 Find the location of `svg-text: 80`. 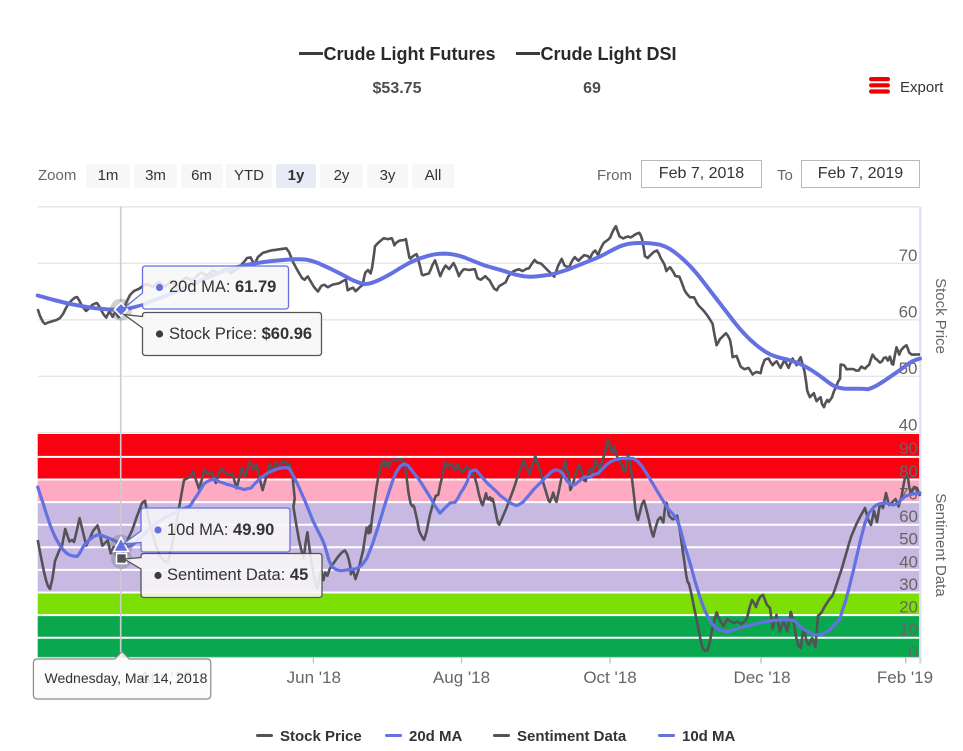

svg-text: 80 is located at coordinates (908, 471).